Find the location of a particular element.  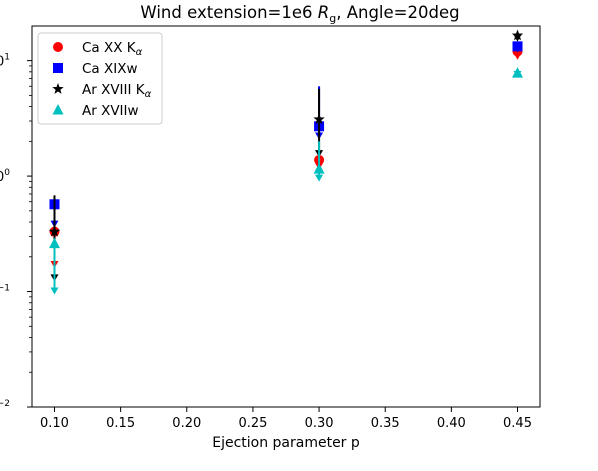

x-tick-label: 0.35 is located at coordinates (385, 423).